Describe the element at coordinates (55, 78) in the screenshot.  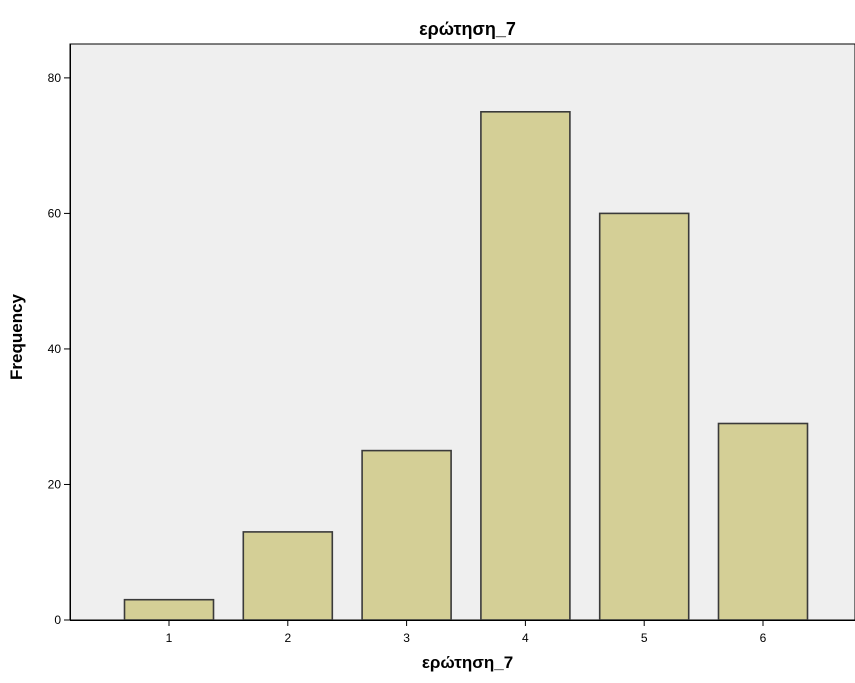
I see `y-tick-label-80: 80` at that location.